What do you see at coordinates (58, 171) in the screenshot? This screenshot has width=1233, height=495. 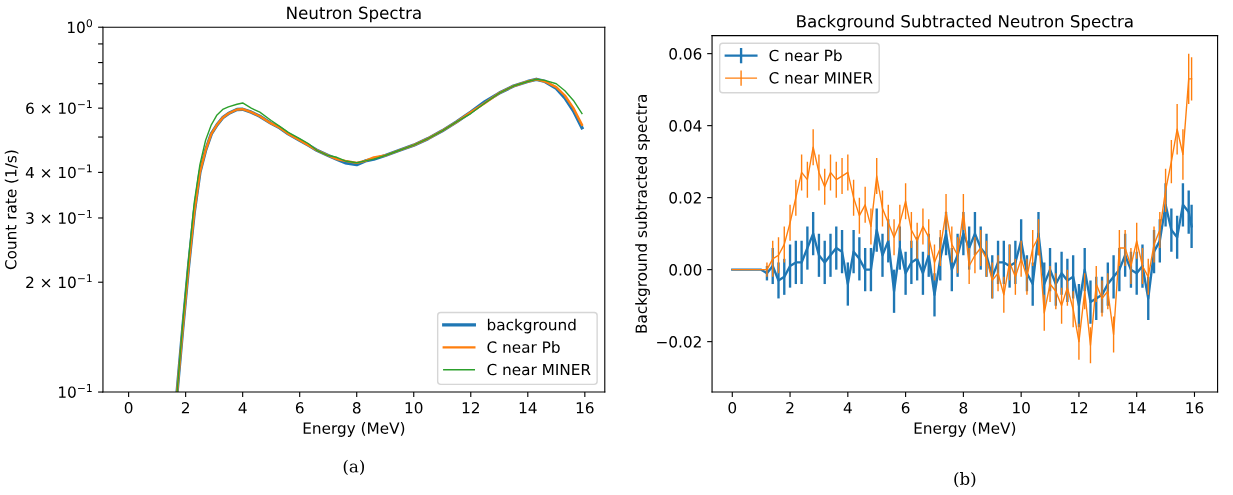 I see `y-tick-label: 4 × 10$^{−1}$` at bounding box center [58, 171].